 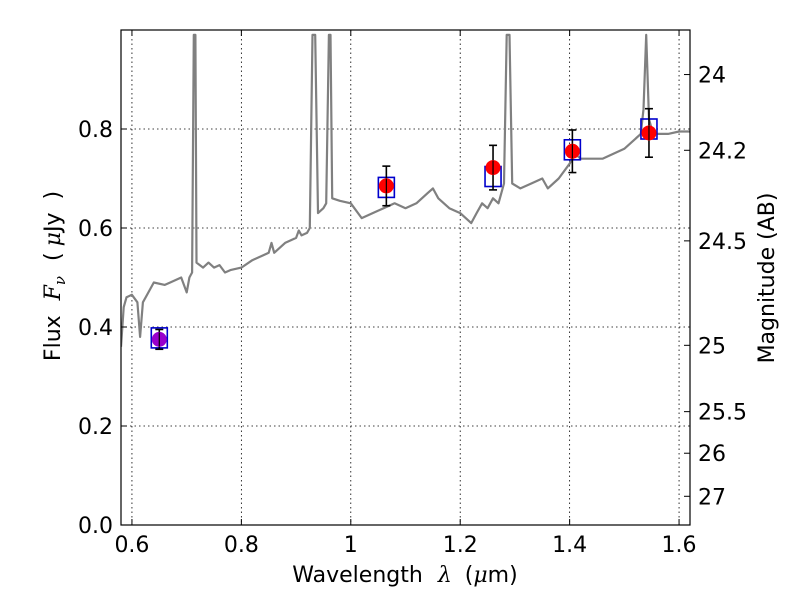 What do you see at coordinates (712, 346) in the screenshot?
I see `right-tick-label: 25` at bounding box center [712, 346].